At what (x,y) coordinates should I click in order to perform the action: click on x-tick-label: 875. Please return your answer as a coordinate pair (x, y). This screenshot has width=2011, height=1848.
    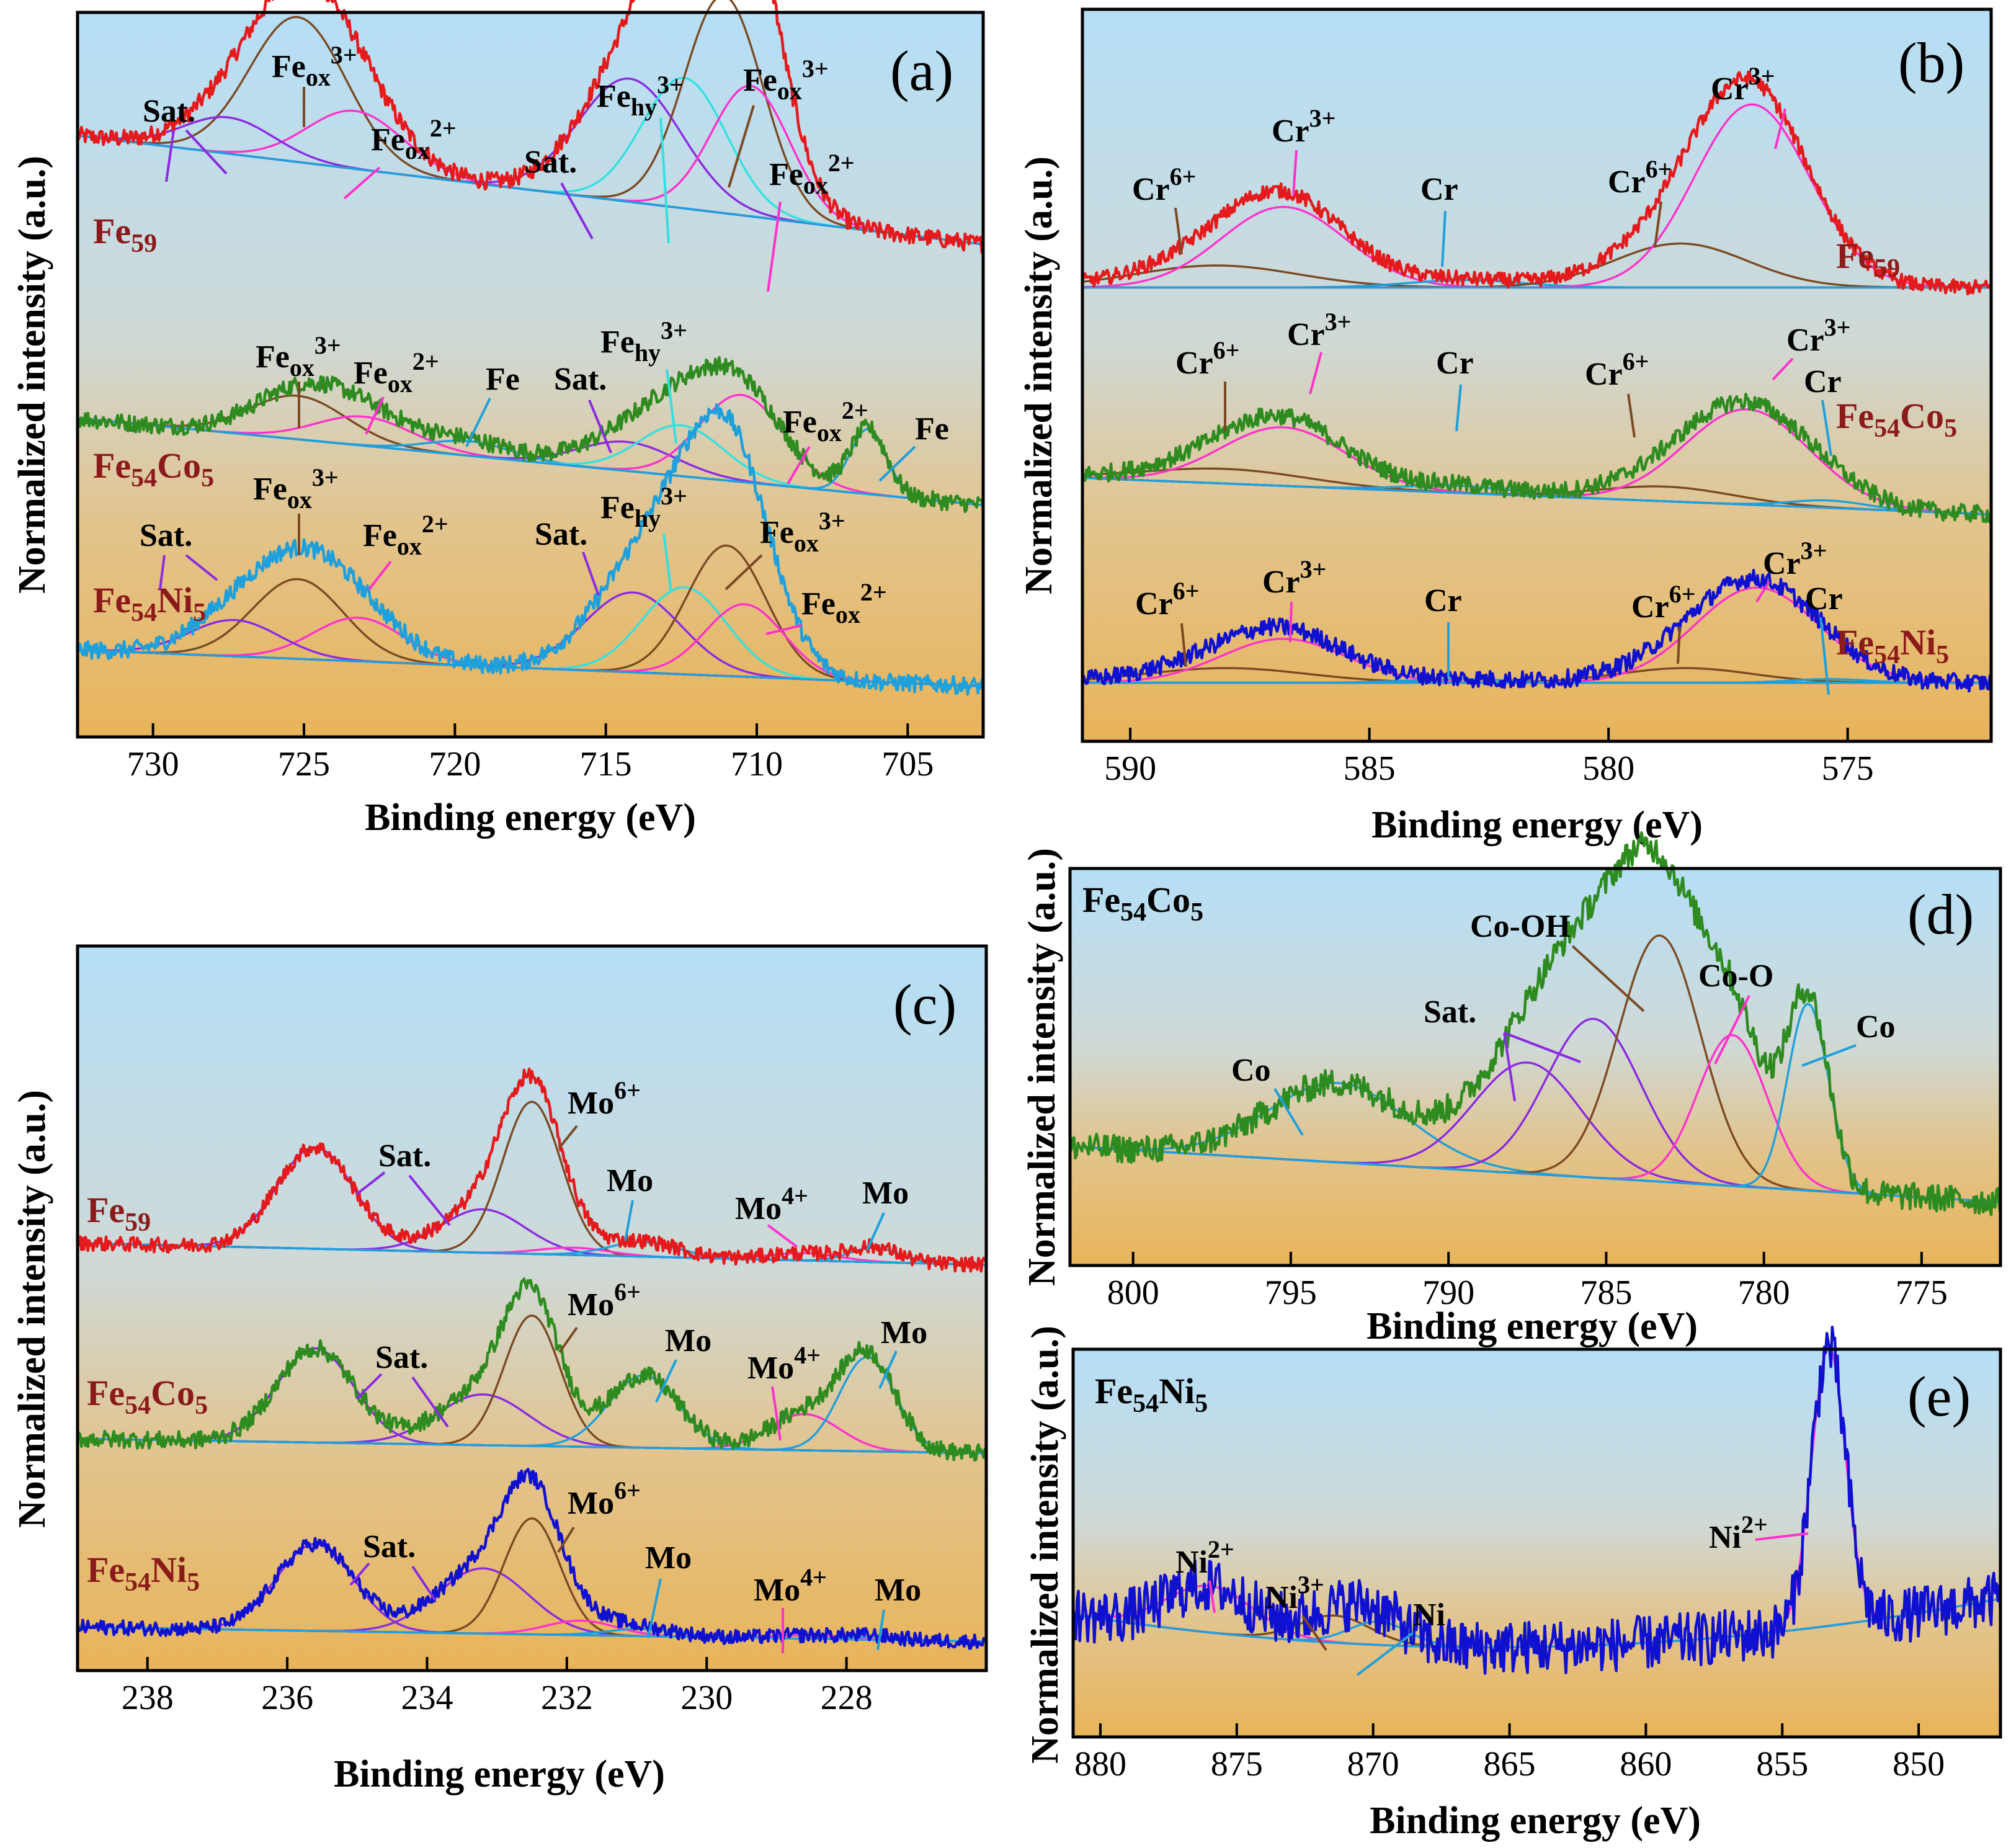
    Looking at the image, I should click on (1237, 1764).